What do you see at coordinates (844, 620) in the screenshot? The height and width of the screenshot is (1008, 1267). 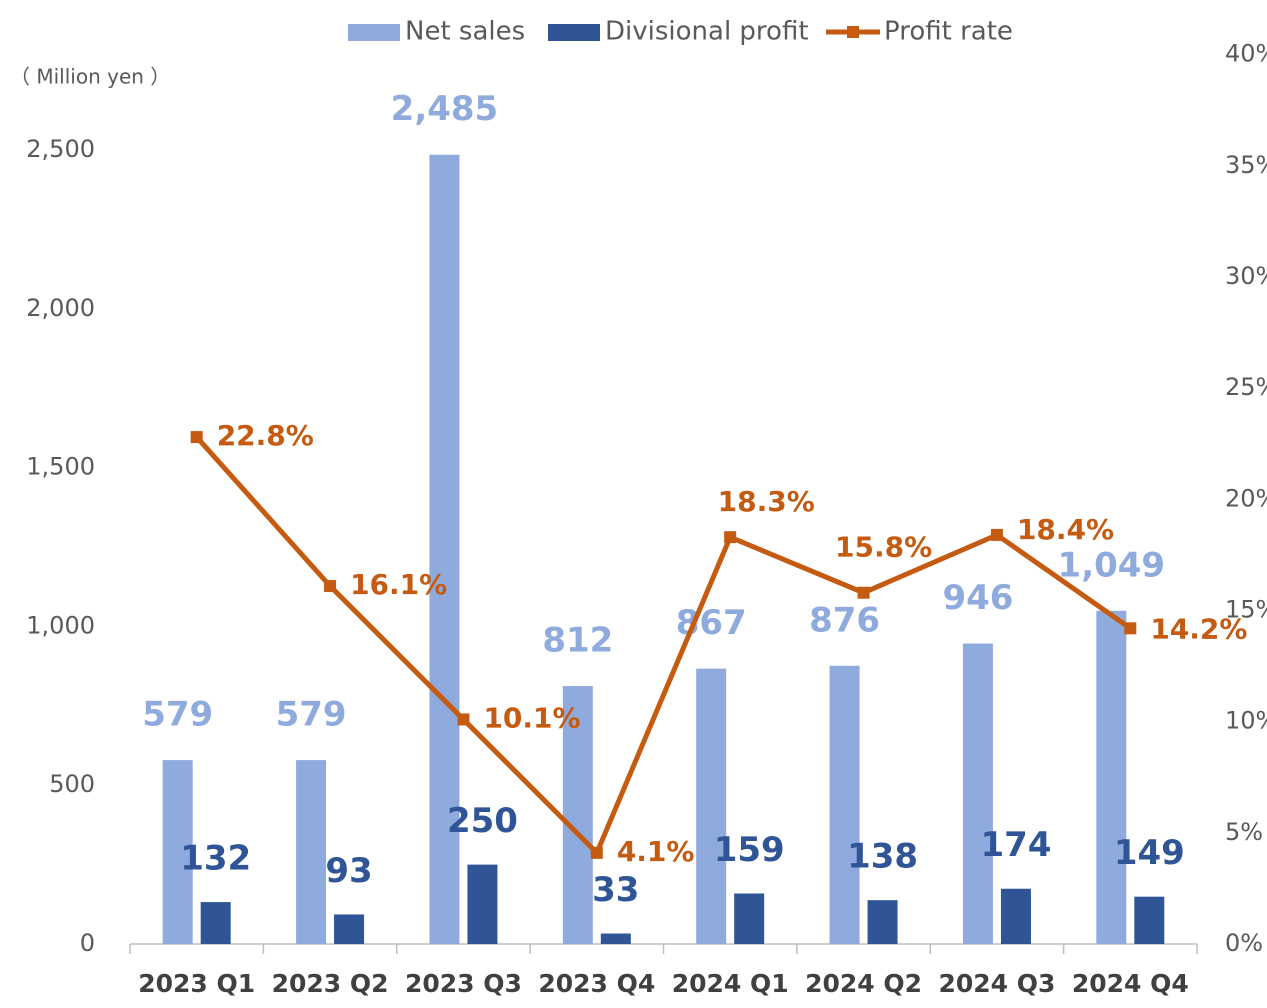 I see `data-label: 876` at bounding box center [844, 620].